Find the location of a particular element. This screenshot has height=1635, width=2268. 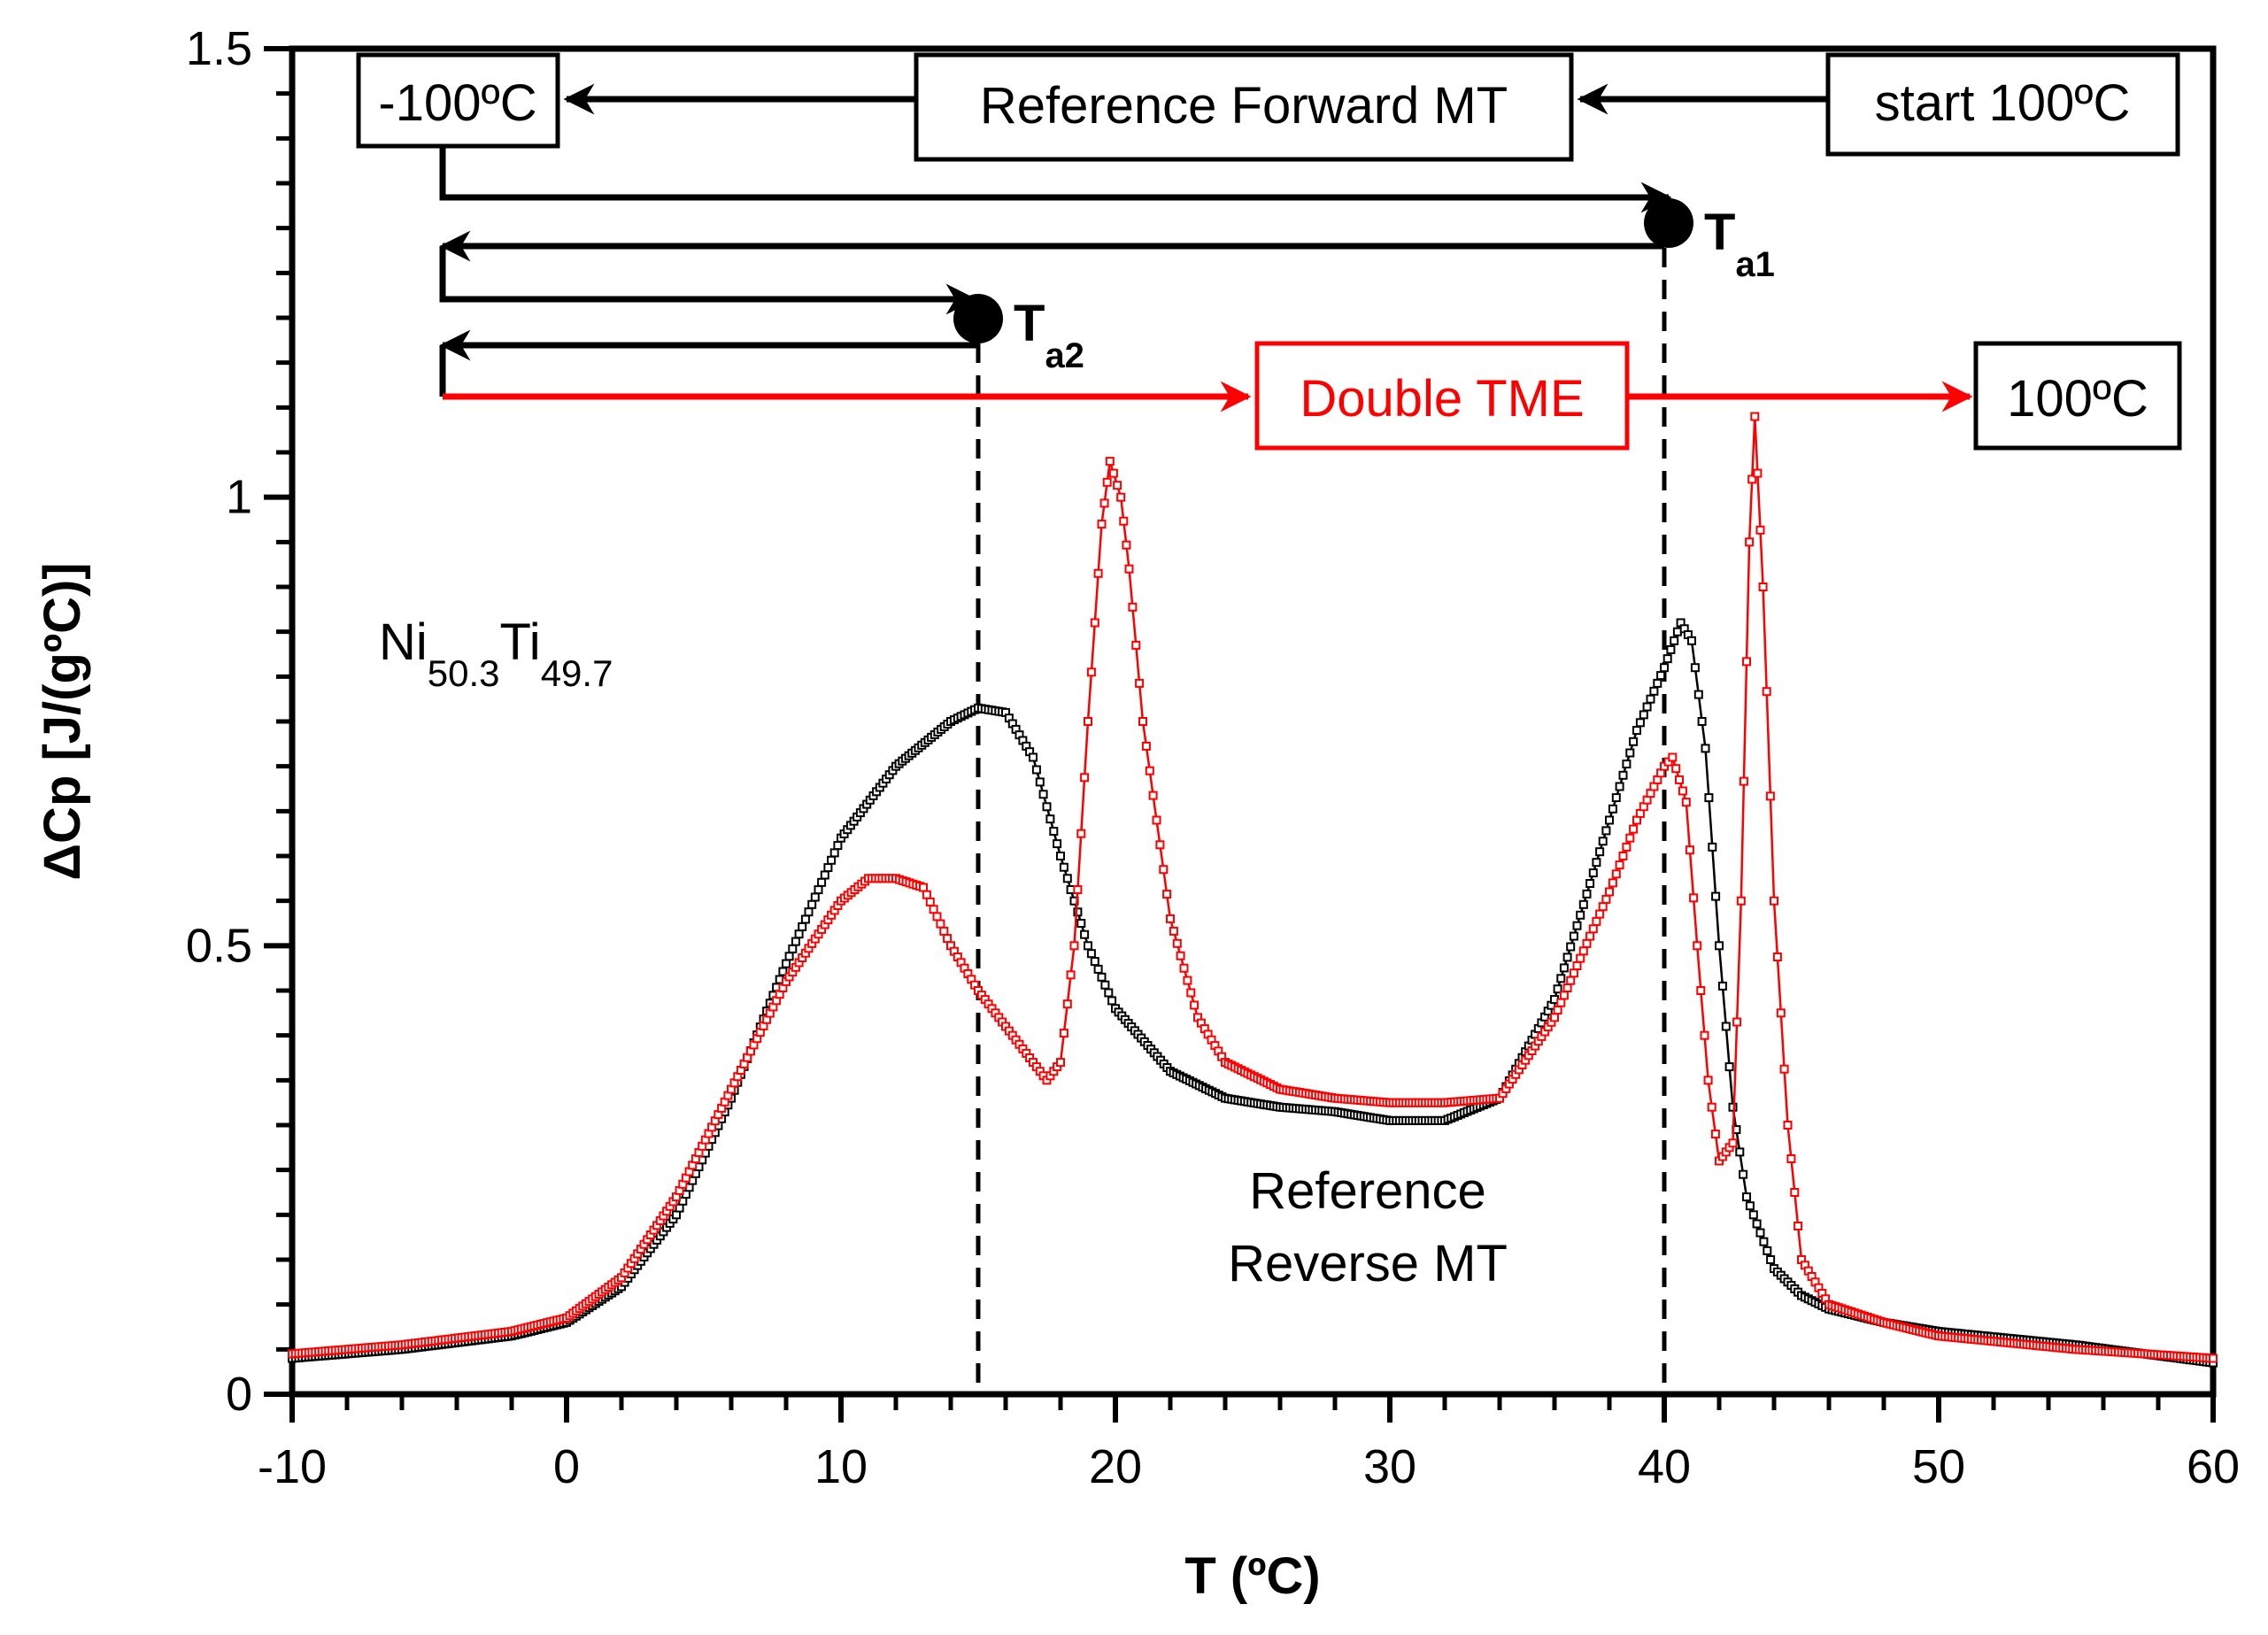

x-tick-label: 40 is located at coordinates (1664, 1467).